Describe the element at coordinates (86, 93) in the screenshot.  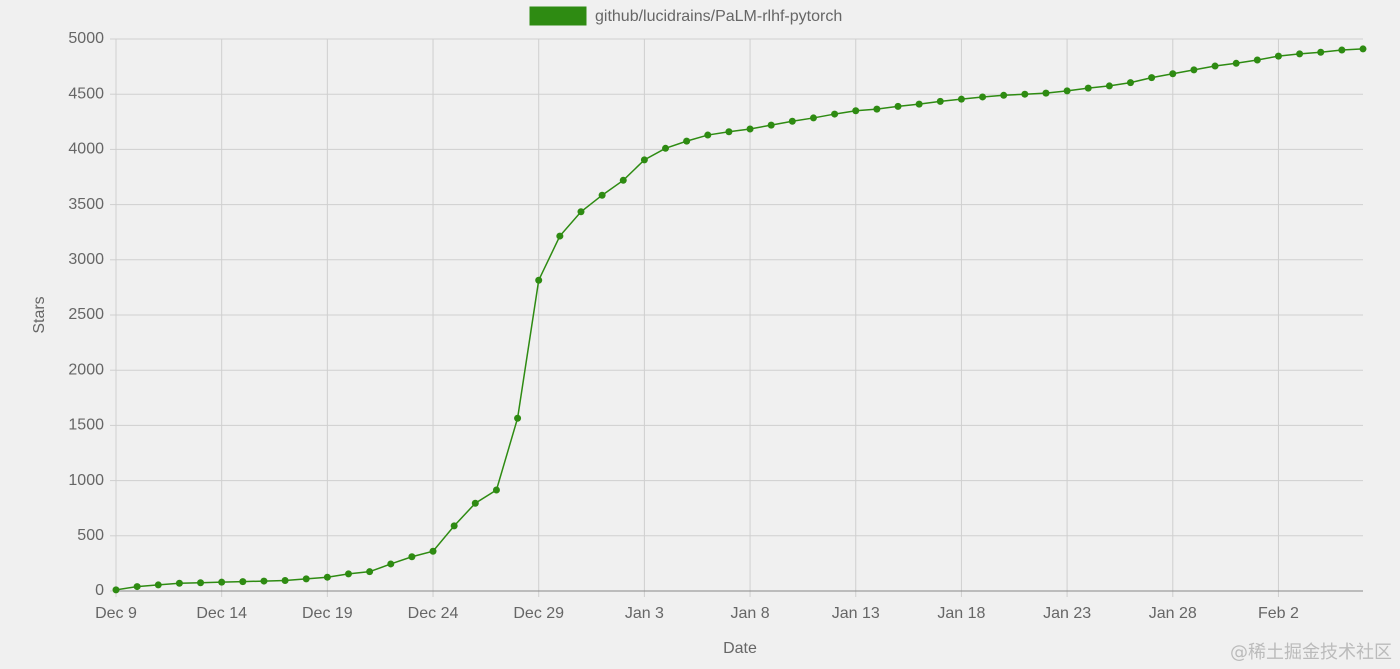
I see `y-tick-label: 4500` at that location.